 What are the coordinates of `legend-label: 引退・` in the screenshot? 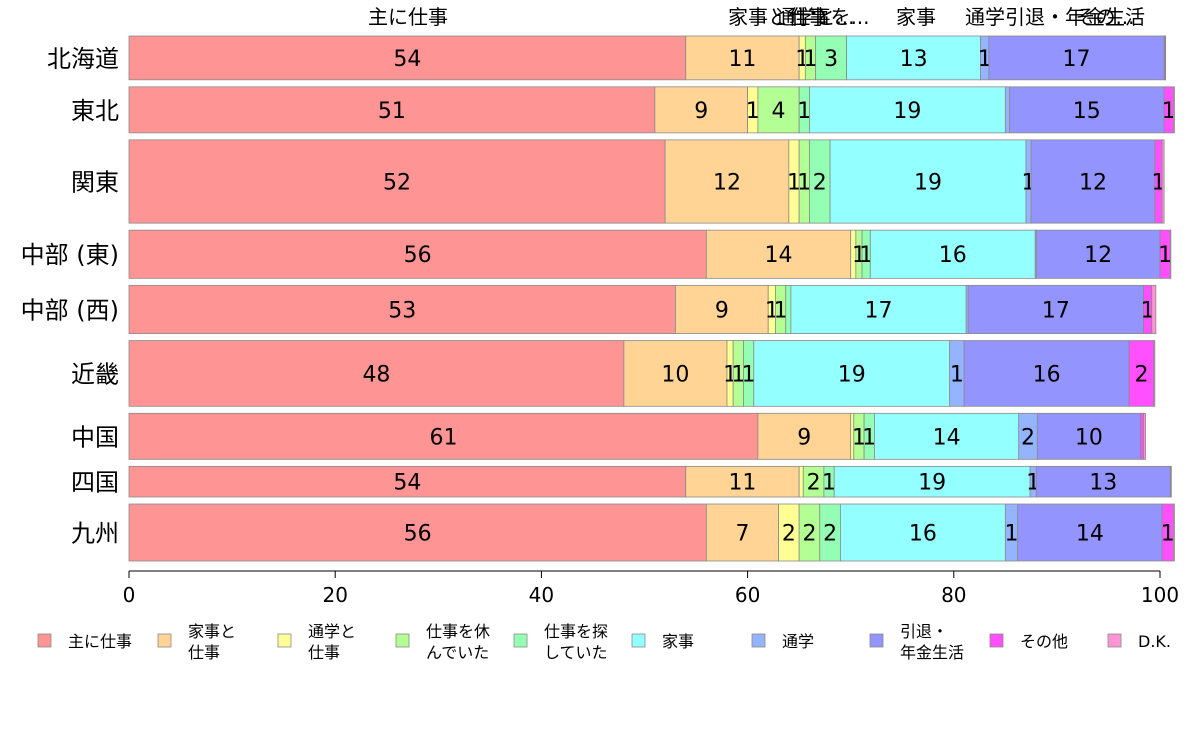 It's located at (924, 631).